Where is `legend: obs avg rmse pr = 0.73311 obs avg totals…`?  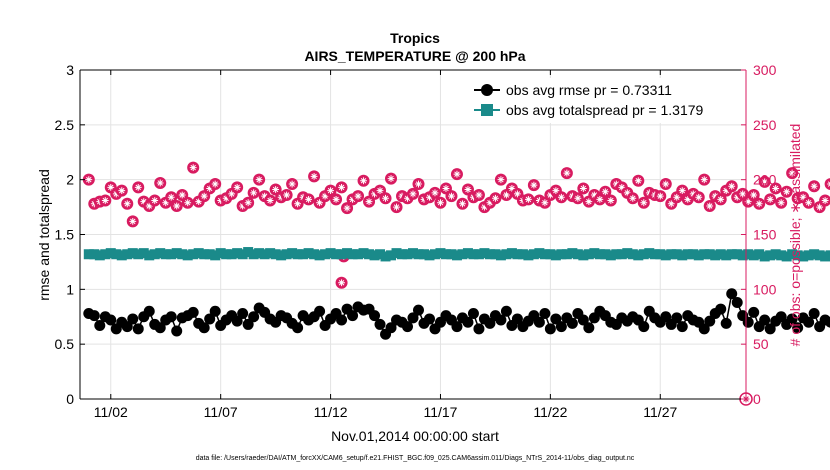
legend: obs avg rmse pr = 0.73311 obs avg totals… is located at coordinates (603, 100).